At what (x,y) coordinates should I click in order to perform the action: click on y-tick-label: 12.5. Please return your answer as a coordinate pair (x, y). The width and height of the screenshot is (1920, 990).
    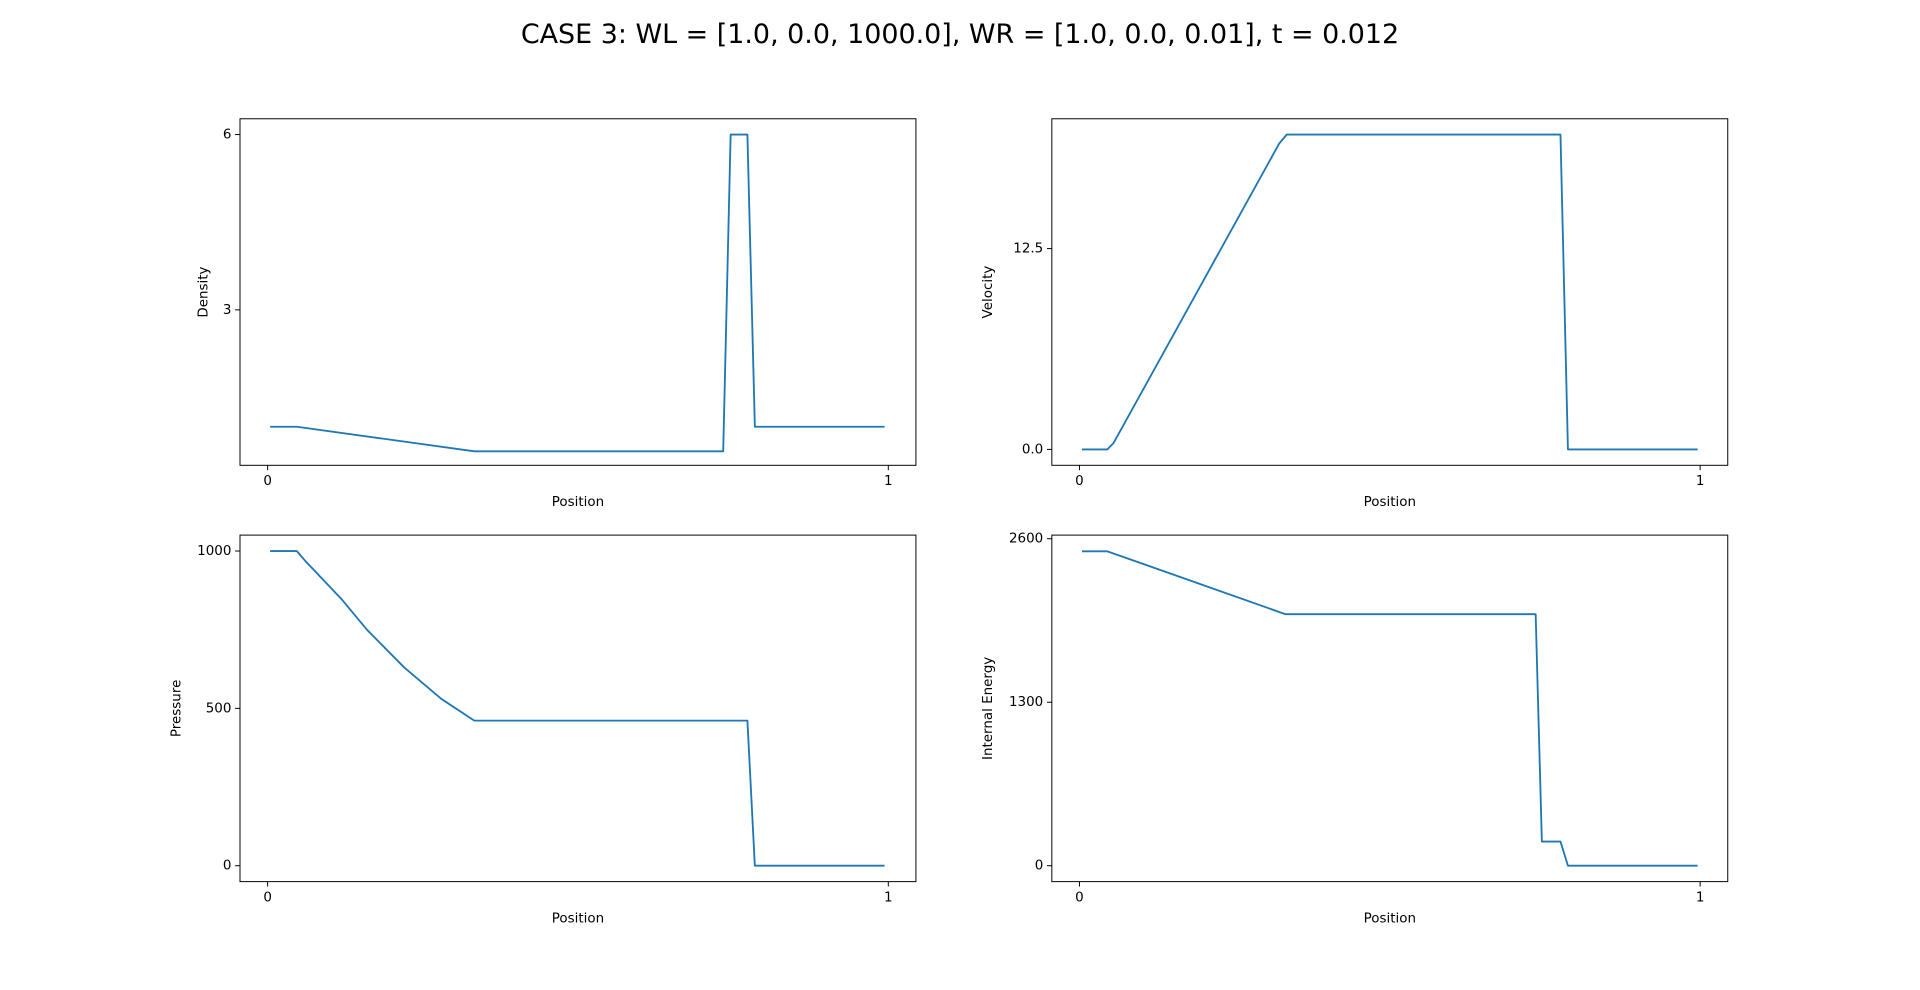
    Looking at the image, I should click on (1028, 249).